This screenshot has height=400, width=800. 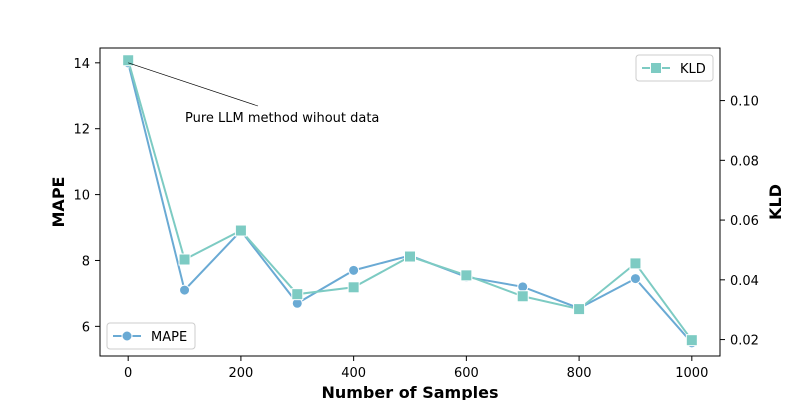 What do you see at coordinates (86, 261) in the screenshot?
I see `left-y-tick-label: 8` at bounding box center [86, 261].